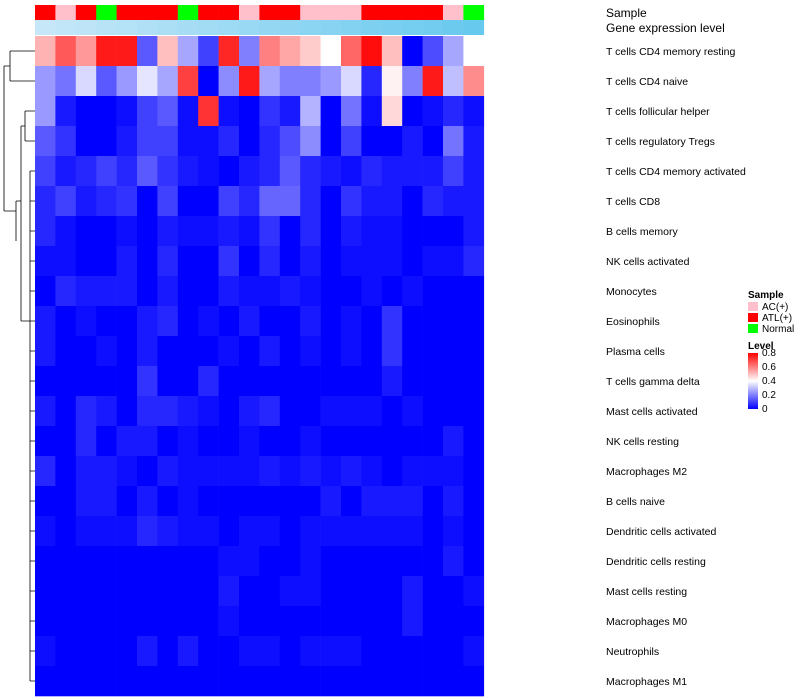 The width and height of the screenshot is (800, 700). What do you see at coordinates (676, 172) in the screenshot?
I see `row-label: T cells CD4 memory activated` at bounding box center [676, 172].